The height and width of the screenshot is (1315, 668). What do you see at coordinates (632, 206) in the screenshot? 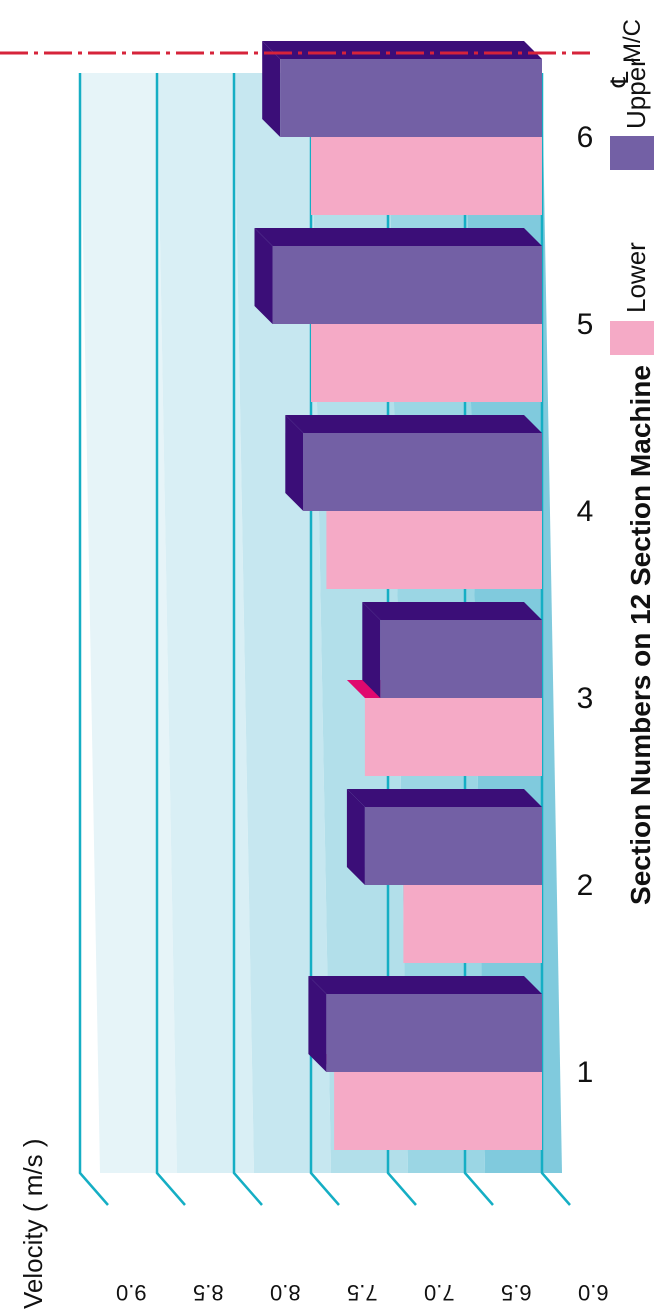
I see `legend: Lower Upper` at bounding box center [632, 206].